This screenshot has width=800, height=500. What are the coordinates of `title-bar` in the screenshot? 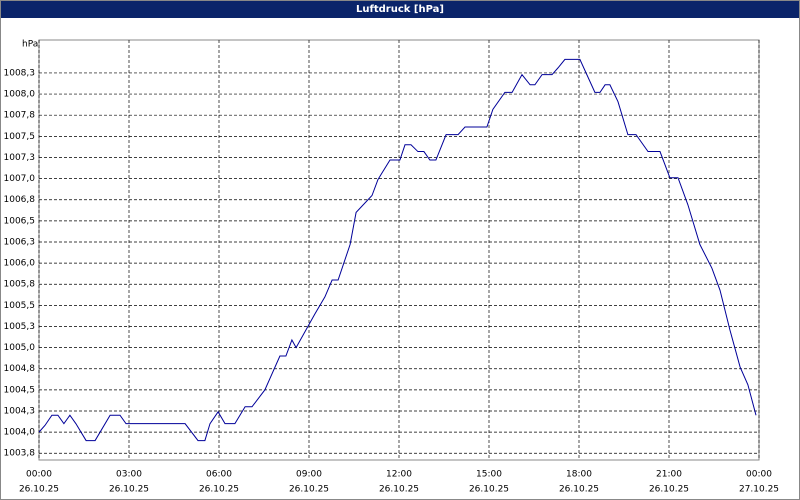 It's located at (400, 9).